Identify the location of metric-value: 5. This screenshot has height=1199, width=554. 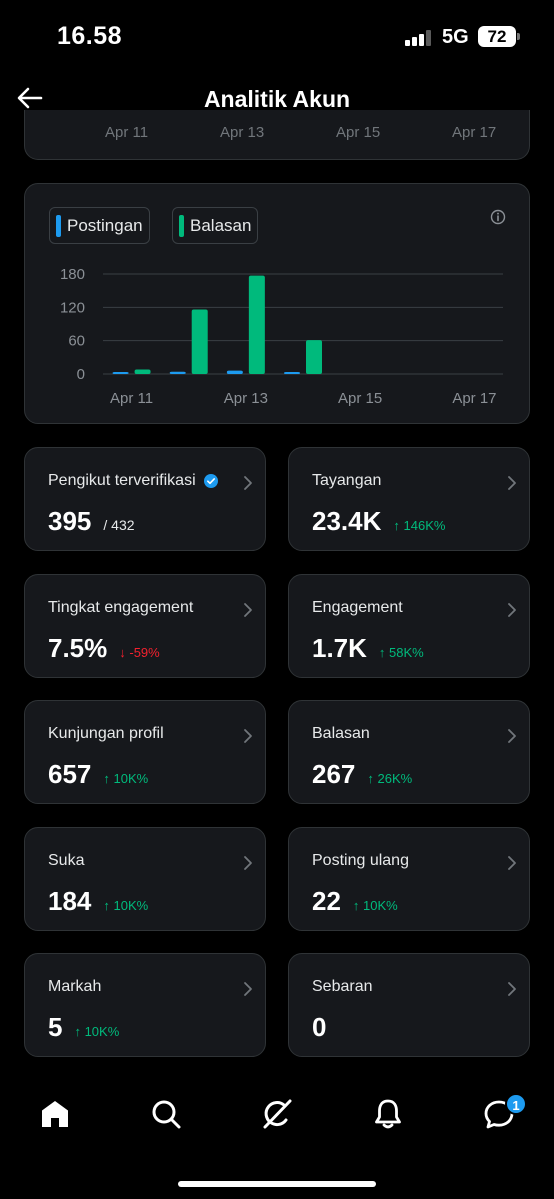
(55, 1027).